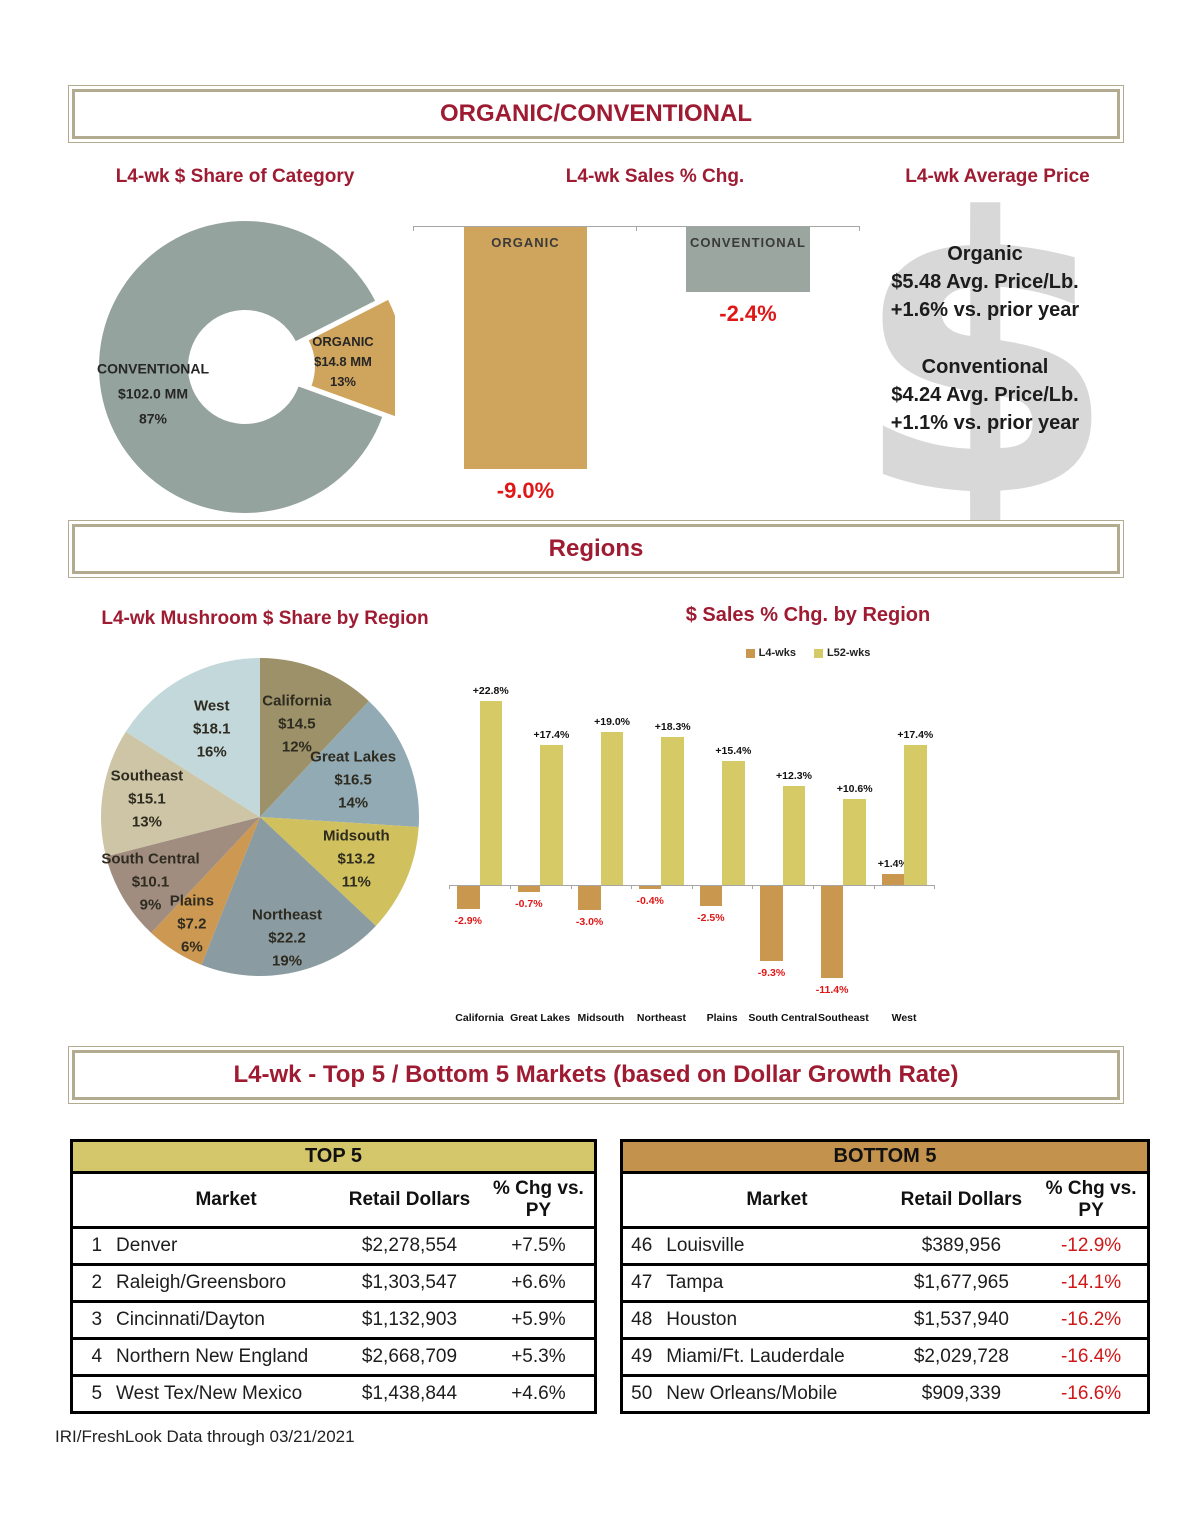 This screenshot has width=1187, height=1536. I want to click on pie-label-line: $16.5, so click(353, 780).